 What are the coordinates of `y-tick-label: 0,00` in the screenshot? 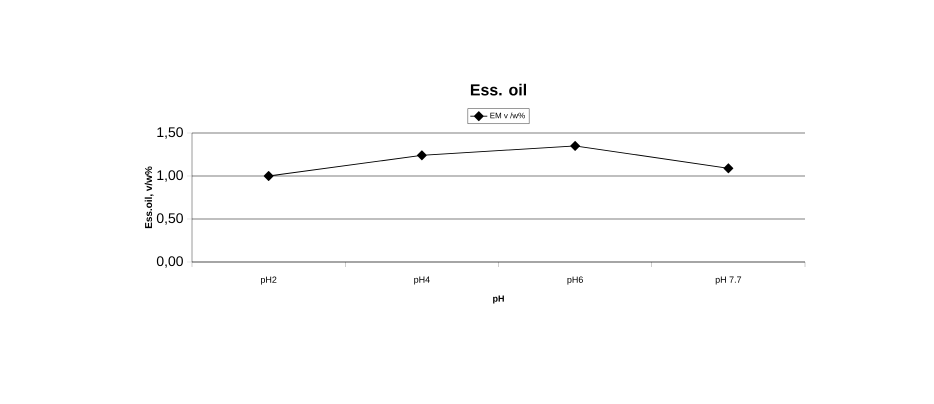 It's located at (169, 262).